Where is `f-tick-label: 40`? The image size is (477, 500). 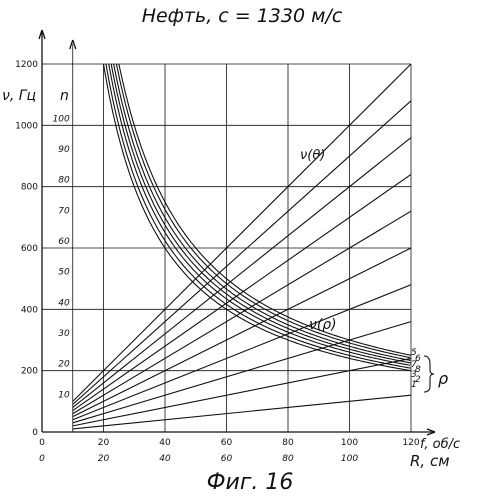 f-tick-label: 40 is located at coordinates (165, 443).